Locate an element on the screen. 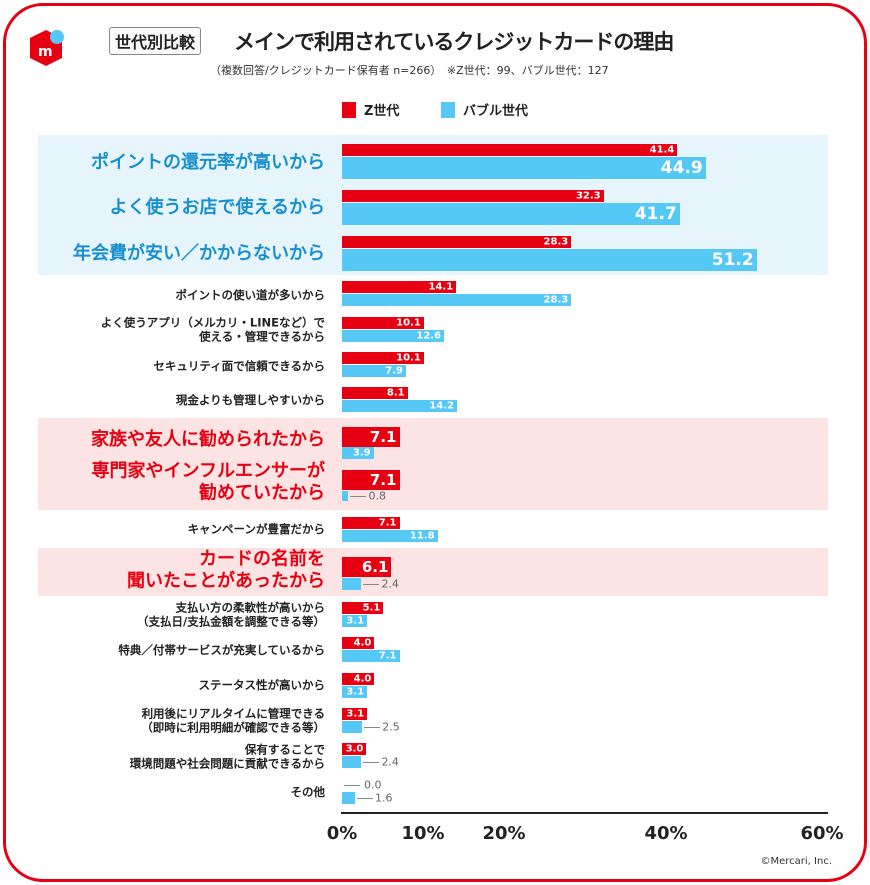 The image size is (870, 885). value-label-bubble: 1.6 is located at coordinates (383, 798).